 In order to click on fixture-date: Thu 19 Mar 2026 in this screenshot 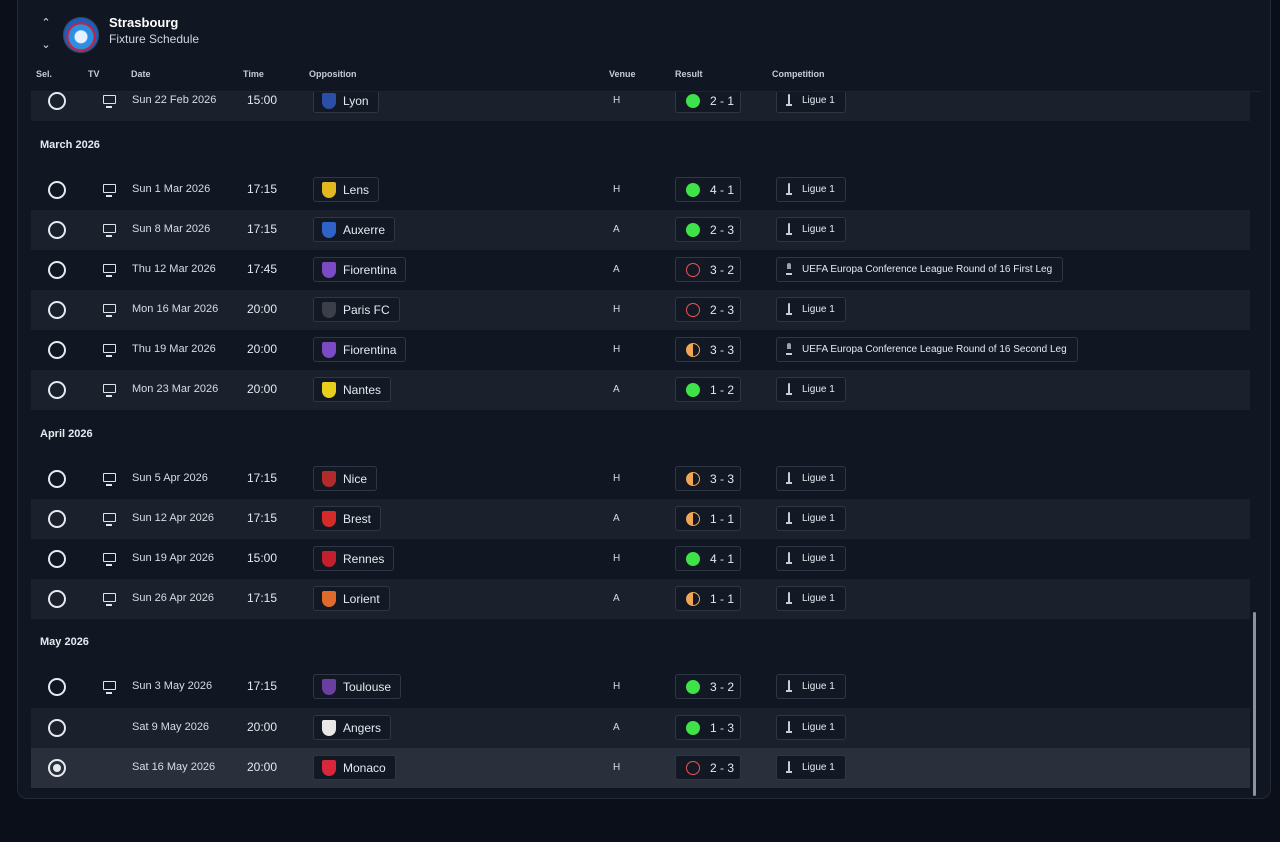, I will do `click(174, 349)`.